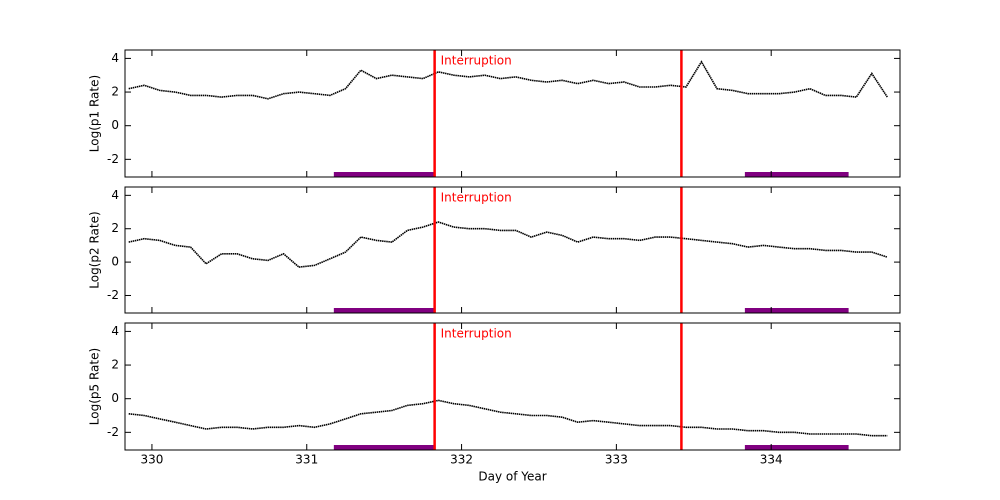 The height and width of the screenshot is (500, 1000). Describe the element at coordinates (95, 113) in the screenshot. I see `y-axis-label: Log(p1 Rate)` at that location.